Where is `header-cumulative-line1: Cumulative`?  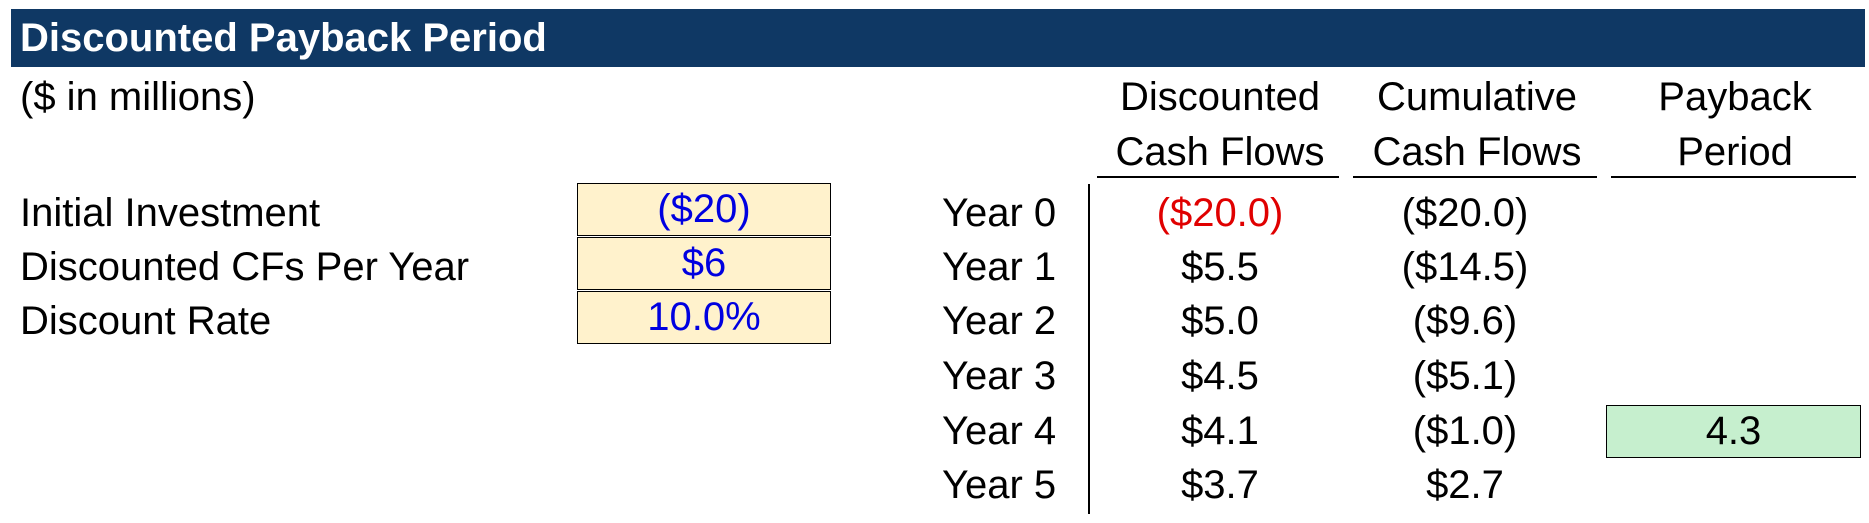
header-cumulative-line1: Cumulative is located at coordinates (1477, 97).